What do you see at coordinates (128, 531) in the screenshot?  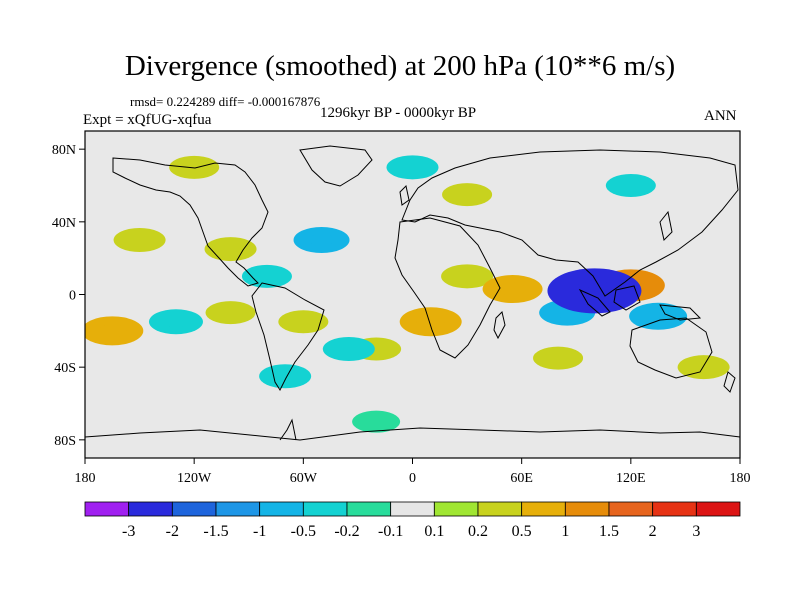 I see `colorbar-label: -3` at bounding box center [128, 531].